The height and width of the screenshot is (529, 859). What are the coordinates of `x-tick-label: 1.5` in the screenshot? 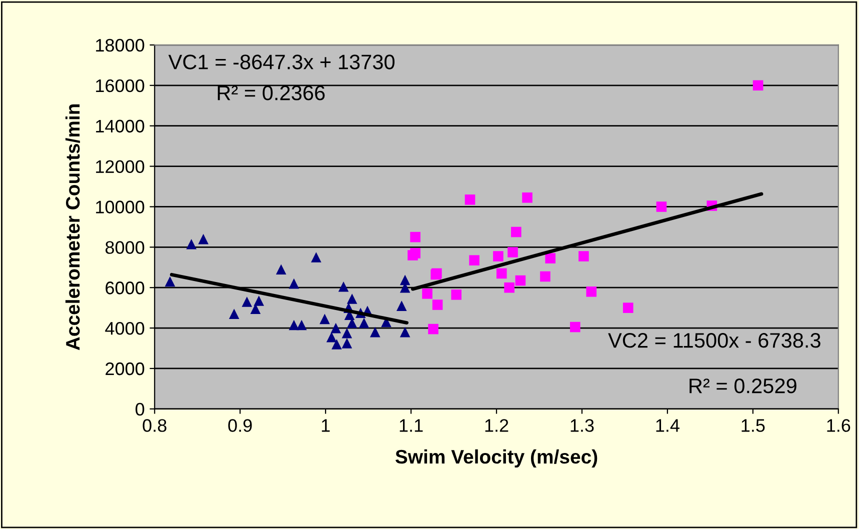 It's located at (753, 425).